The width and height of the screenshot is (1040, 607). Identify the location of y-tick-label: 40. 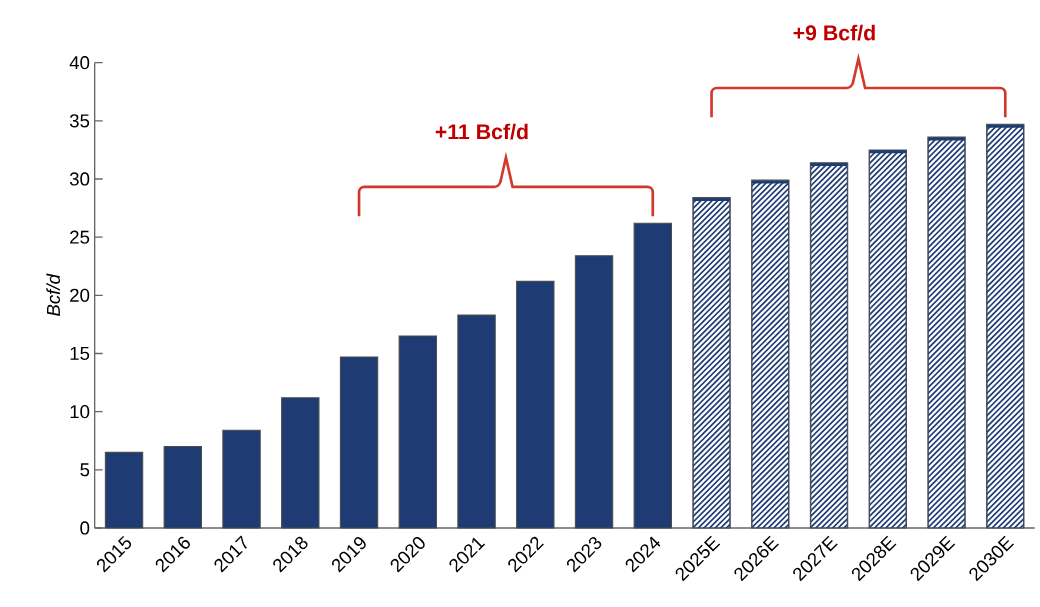
(79, 63).